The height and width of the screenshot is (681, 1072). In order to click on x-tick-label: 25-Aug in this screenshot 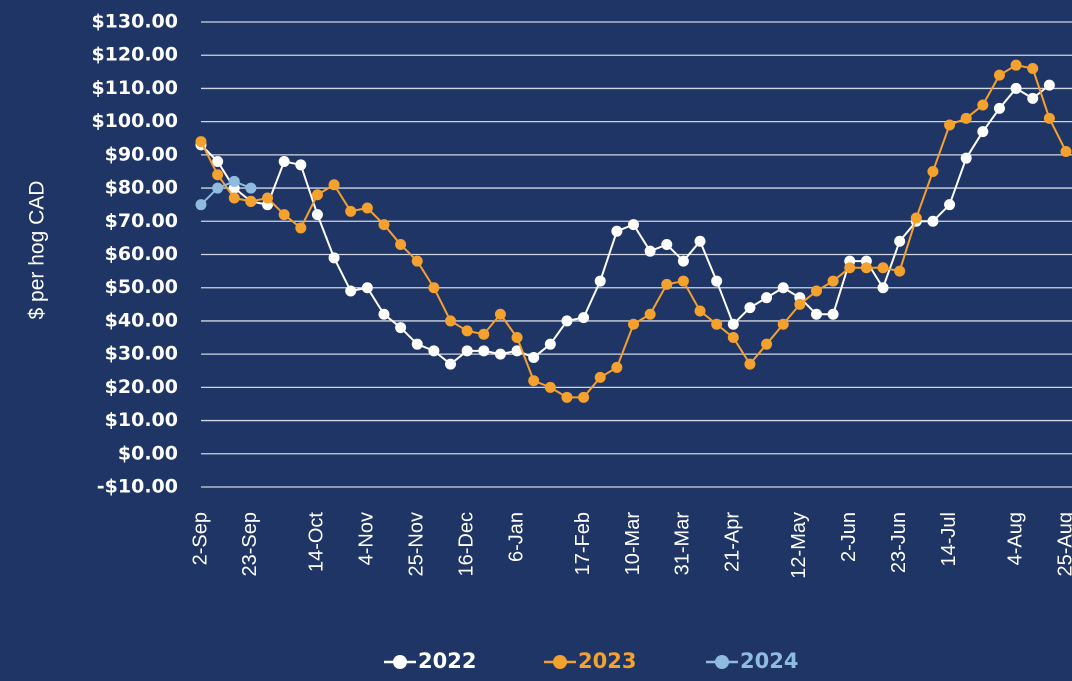, I will do `click(1063, 544)`.